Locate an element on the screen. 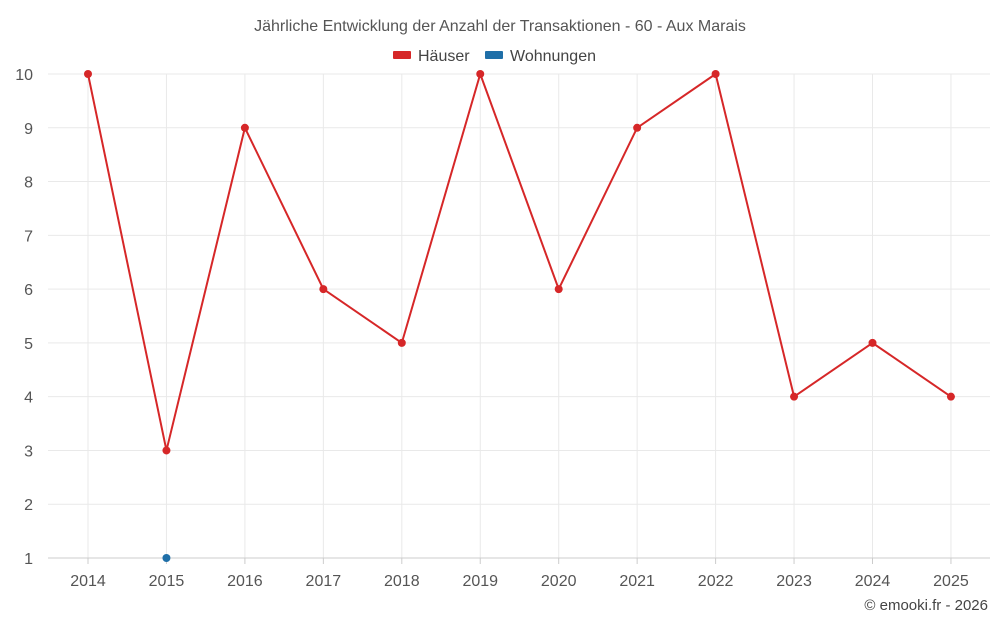  x-tick-label: 2020 is located at coordinates (559, 581).